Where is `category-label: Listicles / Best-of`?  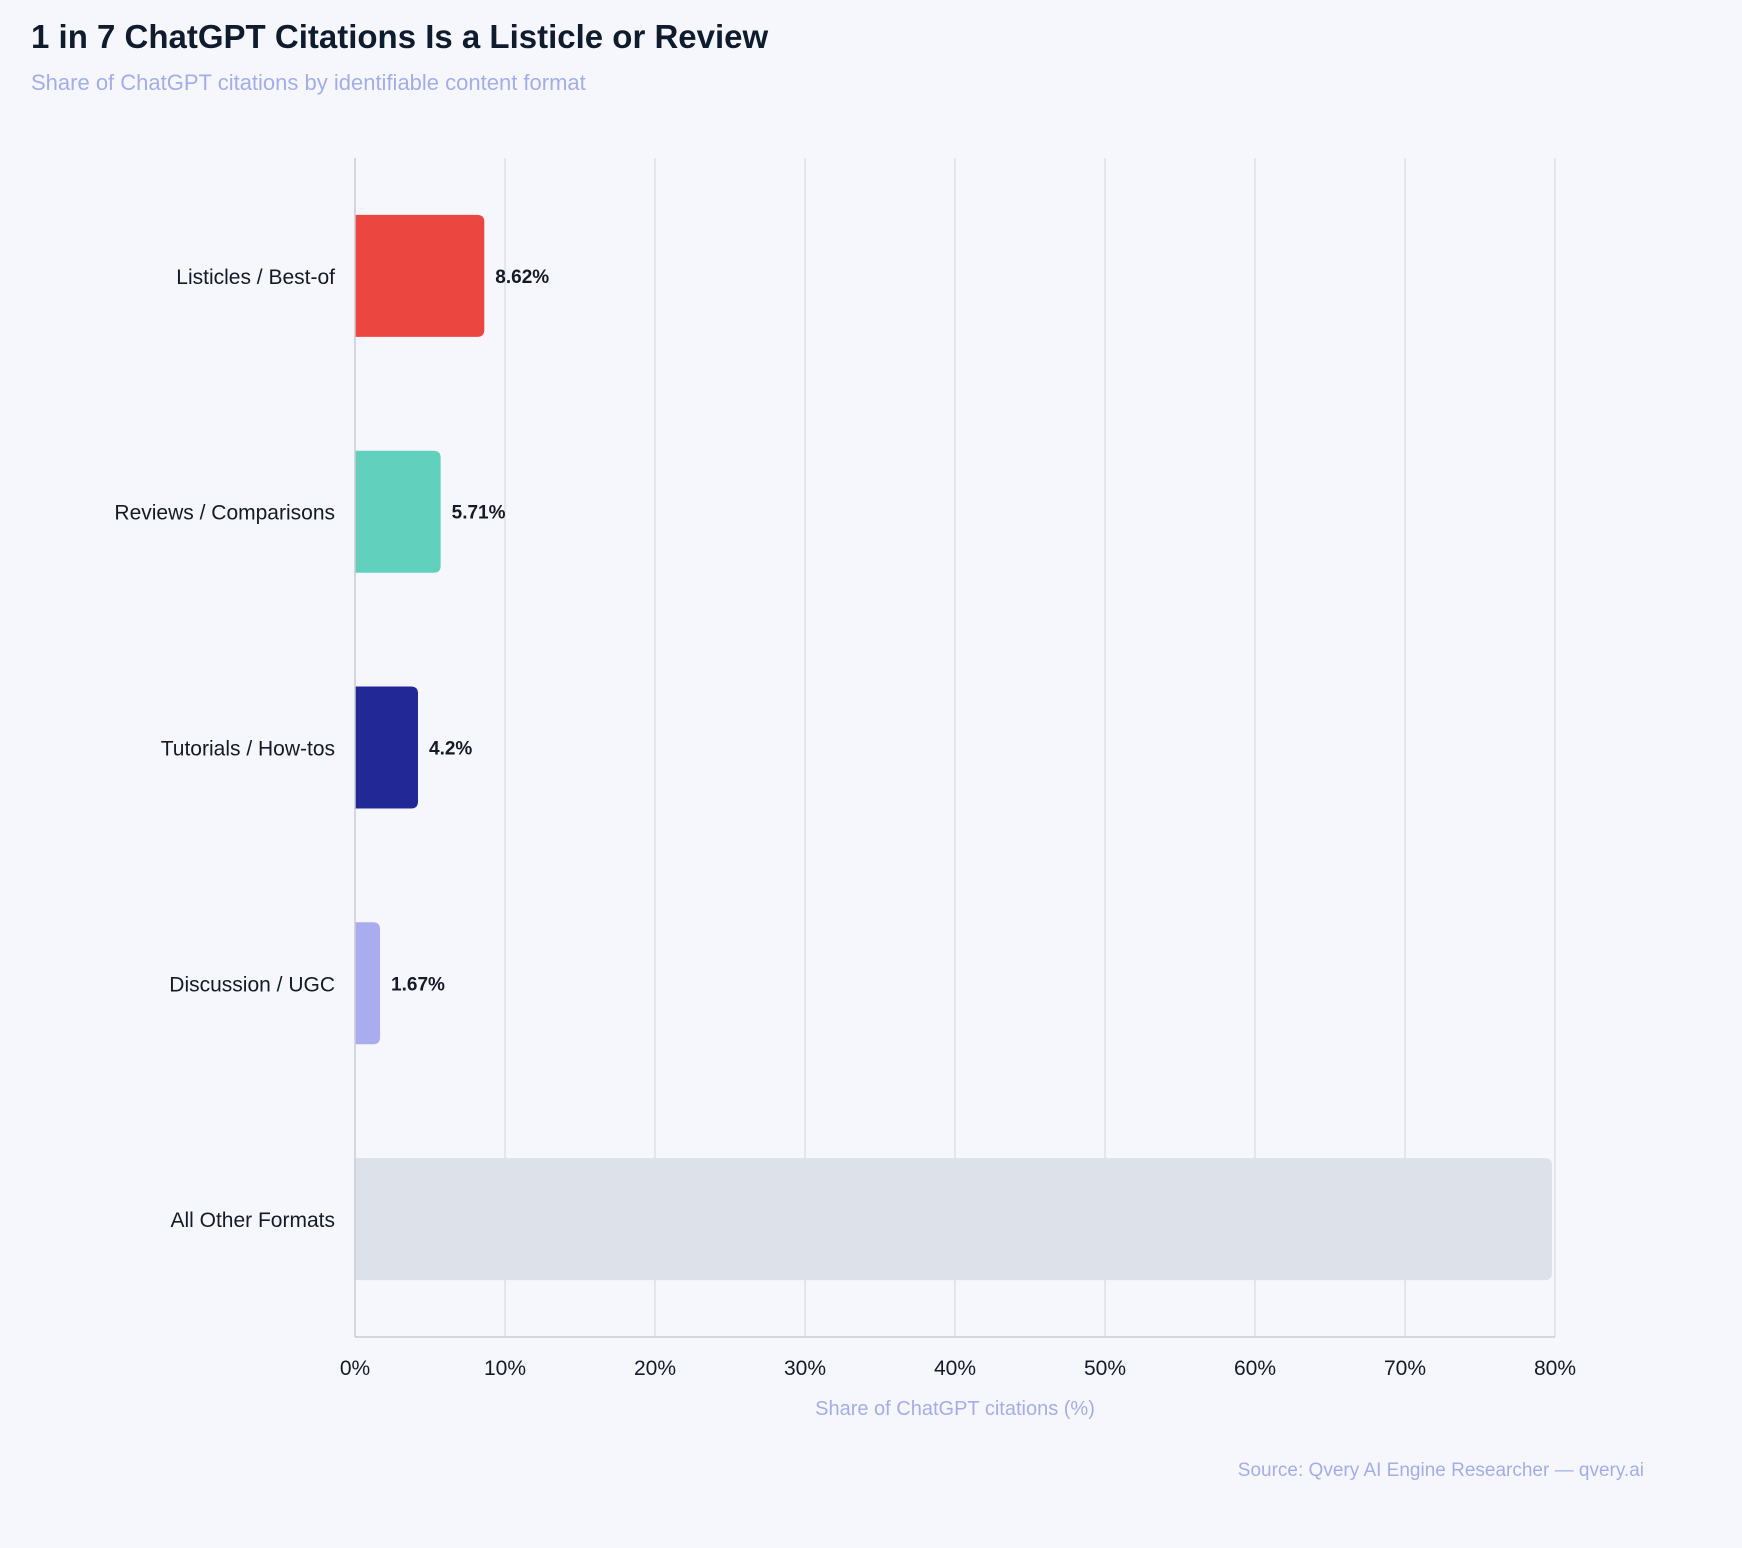
category-label: Listicles / Best-of is located at coordinates (255, 277).